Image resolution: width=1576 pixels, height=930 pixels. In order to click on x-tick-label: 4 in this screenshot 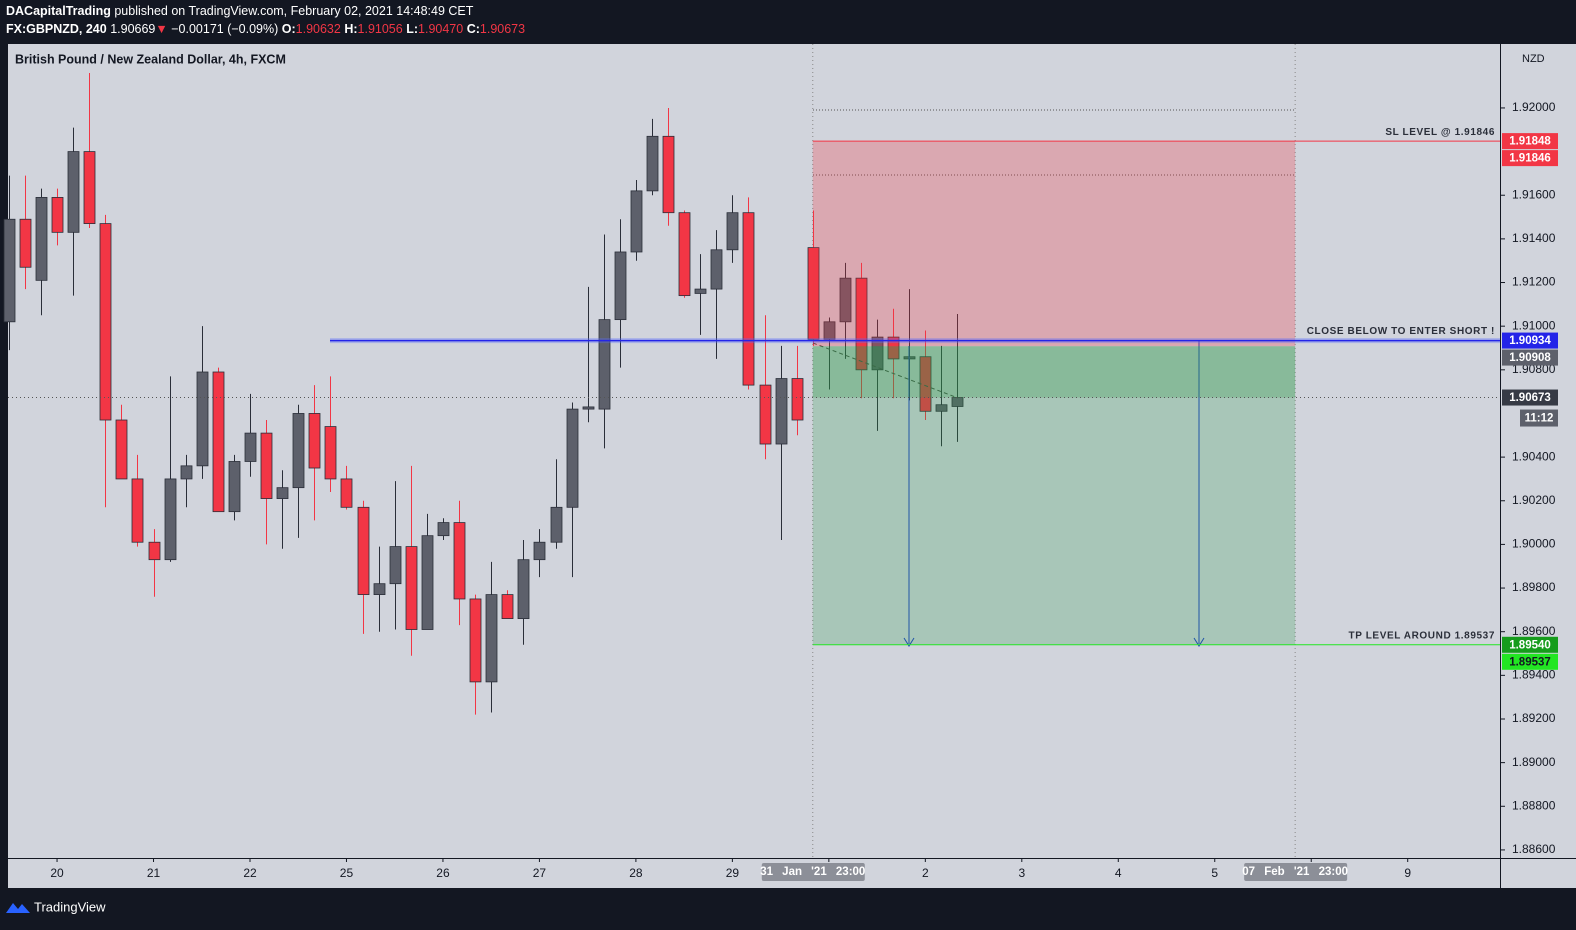, I will do `click(1118, 873)`.